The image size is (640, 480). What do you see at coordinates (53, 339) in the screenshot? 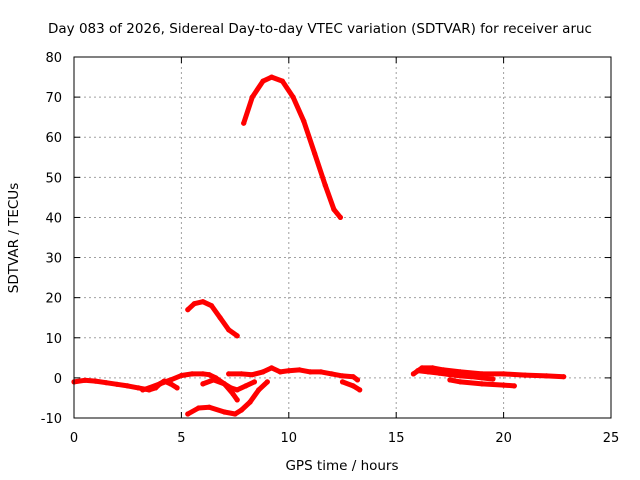
I see `y-tick-label: 10` at bounding box center [53, 339].